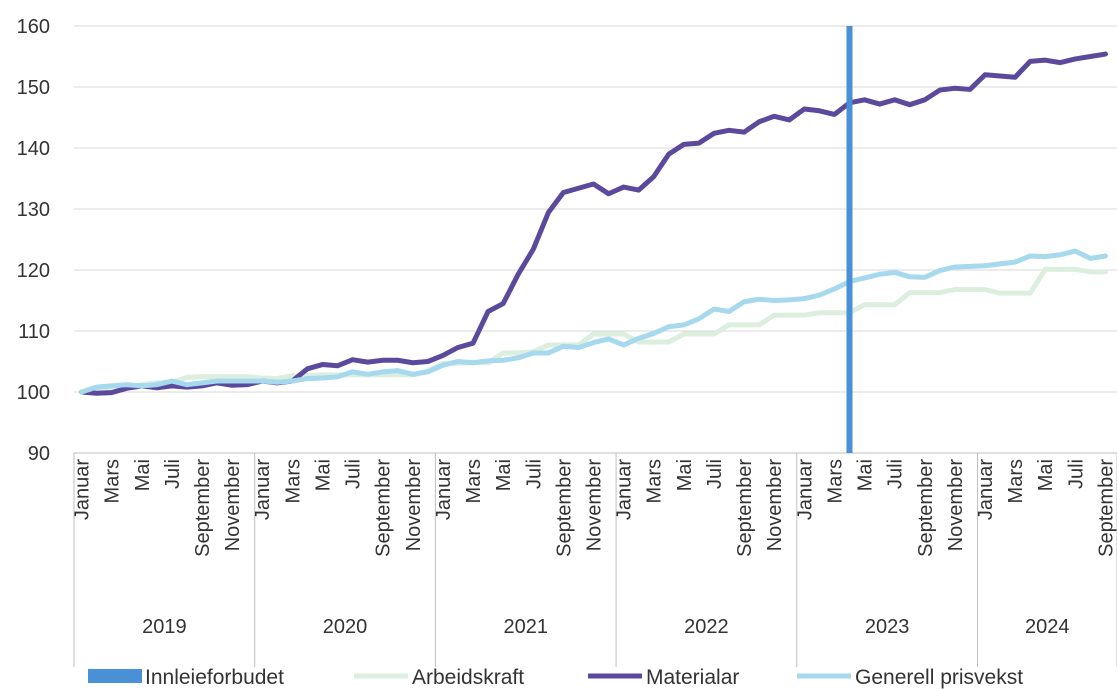 The width and height of the screenshot is (1117, 689). Describe the element at coordinates (214, 677) in the screenshot. I see `legend-label-innleieforbudet: Innleieforbudet` at that location.